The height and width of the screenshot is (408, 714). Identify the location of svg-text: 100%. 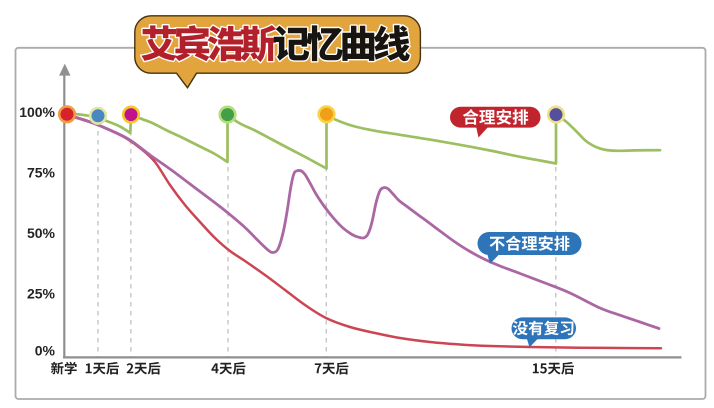
(37, 112).